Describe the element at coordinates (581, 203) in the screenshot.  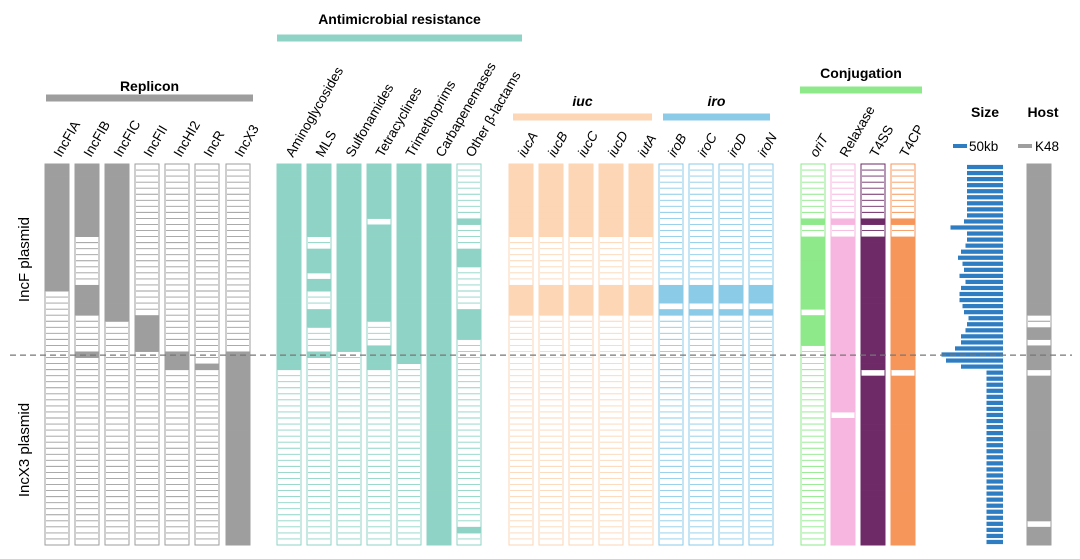
I see `iuc-iucc-cell-present` at that location.